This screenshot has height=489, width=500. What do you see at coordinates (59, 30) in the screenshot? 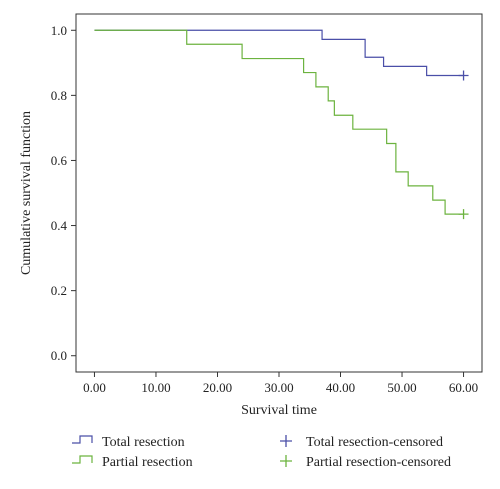
I see `y-tick-label: 1.0` at bounding box center [59, 30].